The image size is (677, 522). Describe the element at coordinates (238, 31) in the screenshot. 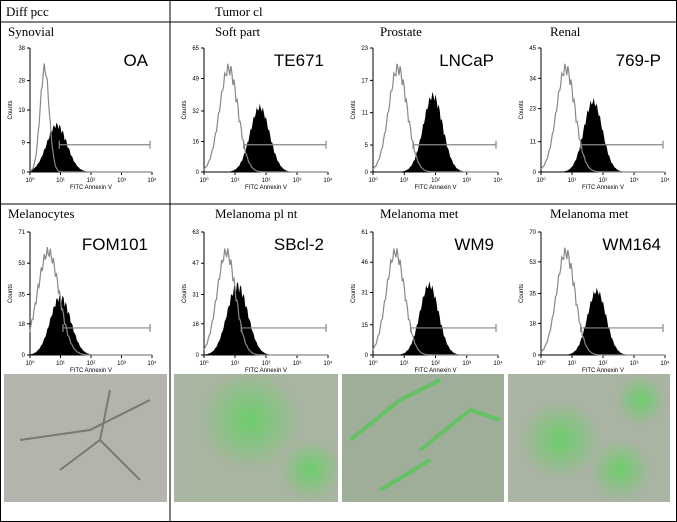

I see `group-label: Soft part` at that location.